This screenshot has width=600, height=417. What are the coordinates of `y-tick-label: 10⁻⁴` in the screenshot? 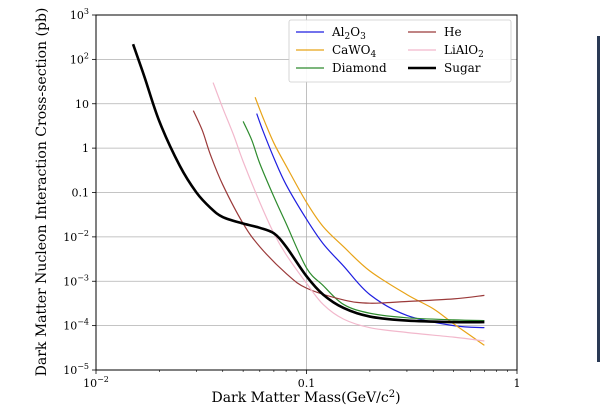 It's located at (76, 325).